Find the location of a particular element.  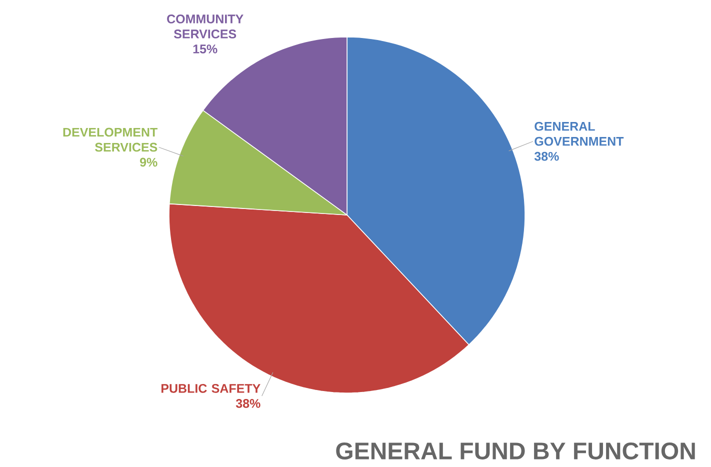

slice-label: GENERAL GOVERNMENT is located at coordinates (579, 134).